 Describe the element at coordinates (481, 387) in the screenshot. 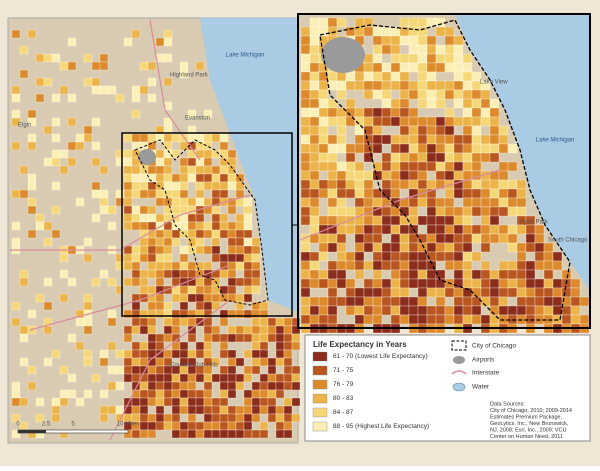

I see `legend-feature: Water` at that location.